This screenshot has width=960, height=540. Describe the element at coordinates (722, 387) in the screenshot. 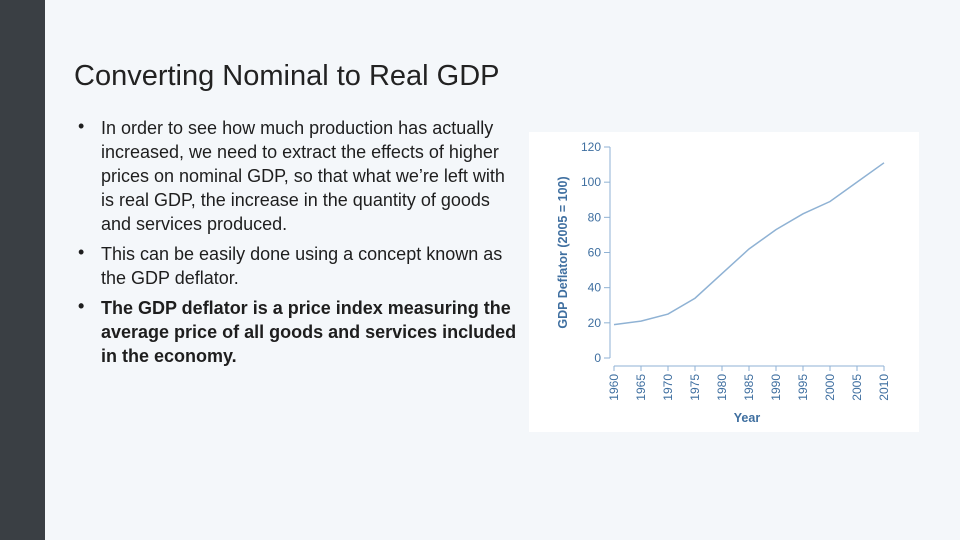

I see `x-tick-label: 1980` at that location.